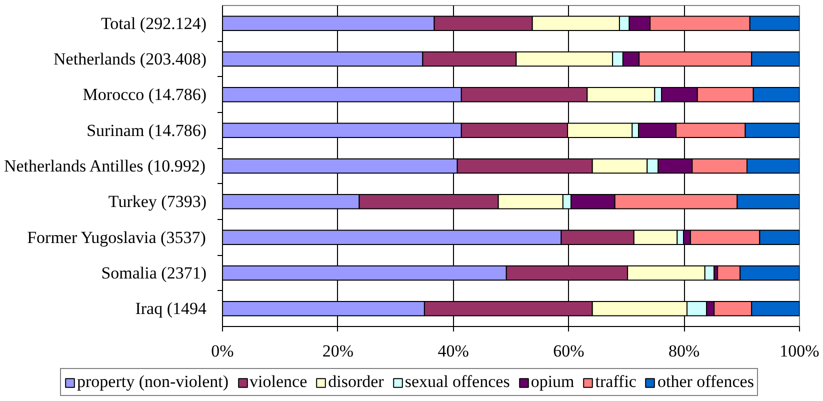  What do you see at coordinates (157, 202) in the screenshot?
I see `y-tick-label: Turkey (7393)` at bounding box center [157, 202].